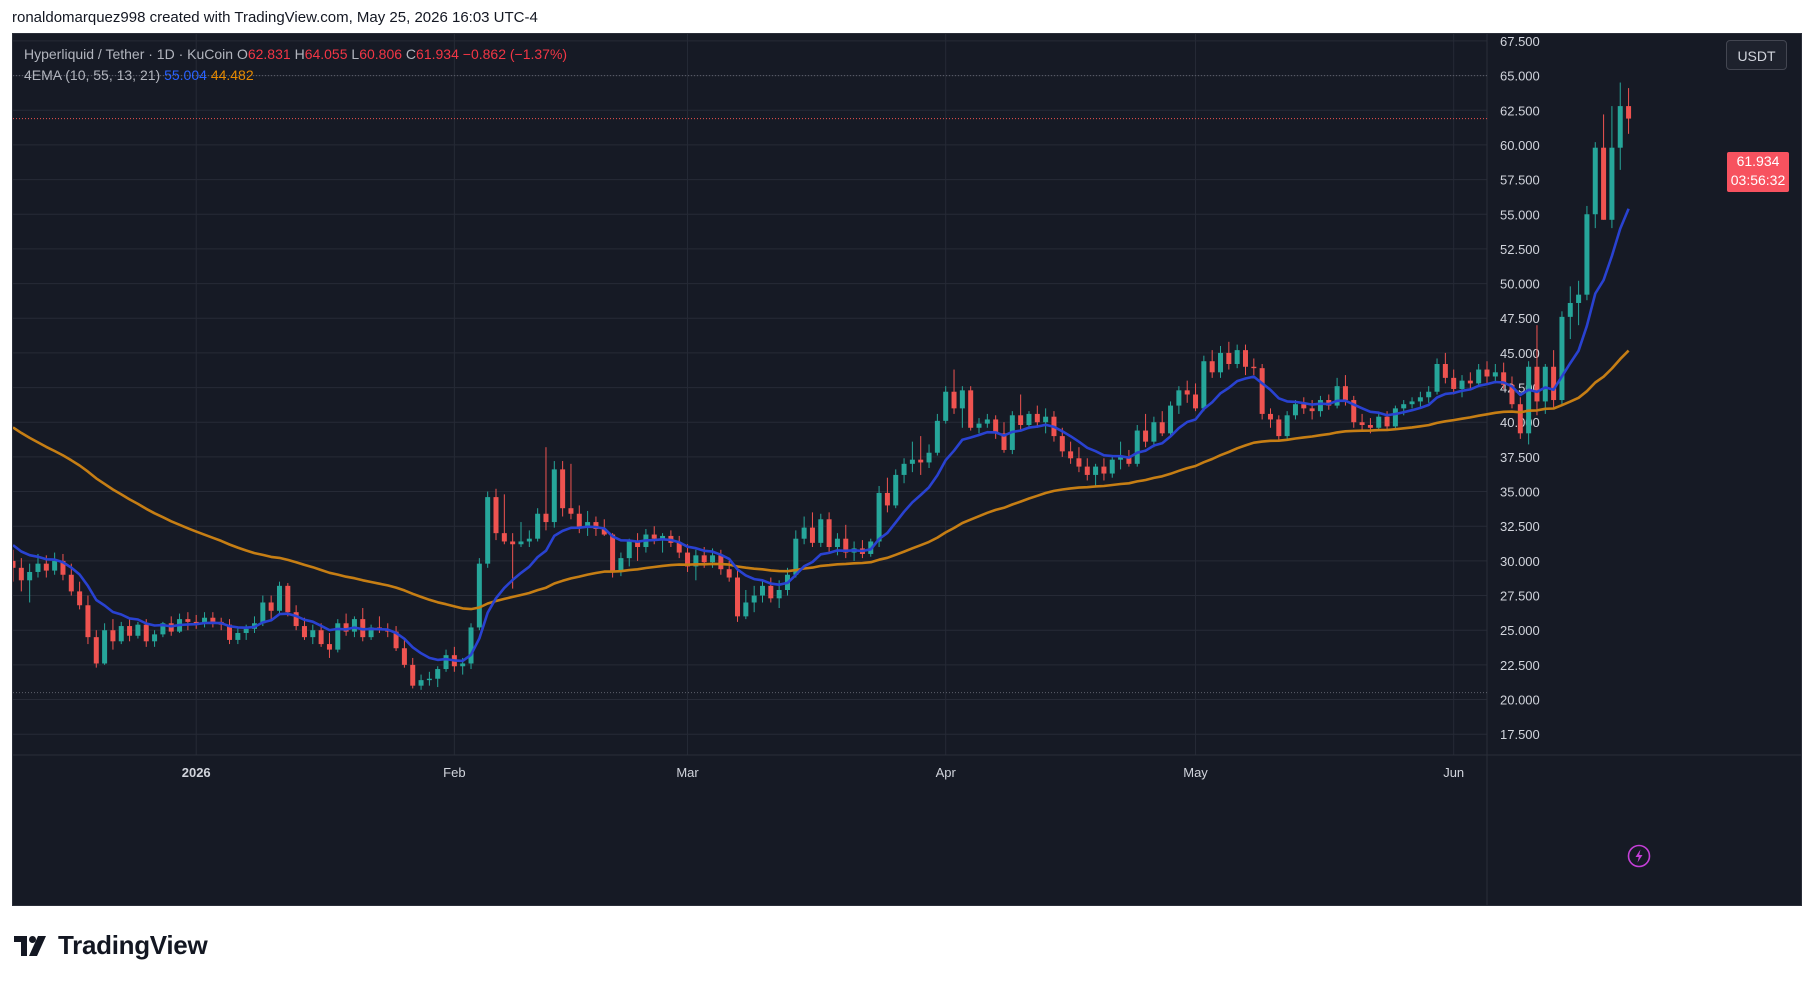 Image resolution: width=1814 pixels, height=981 pixels. Describe the element at coordinates (129, 54) in the screenshot. I see `legend-symbol: Hyperliquid / Tether · 1D · KuCoin` at that location.